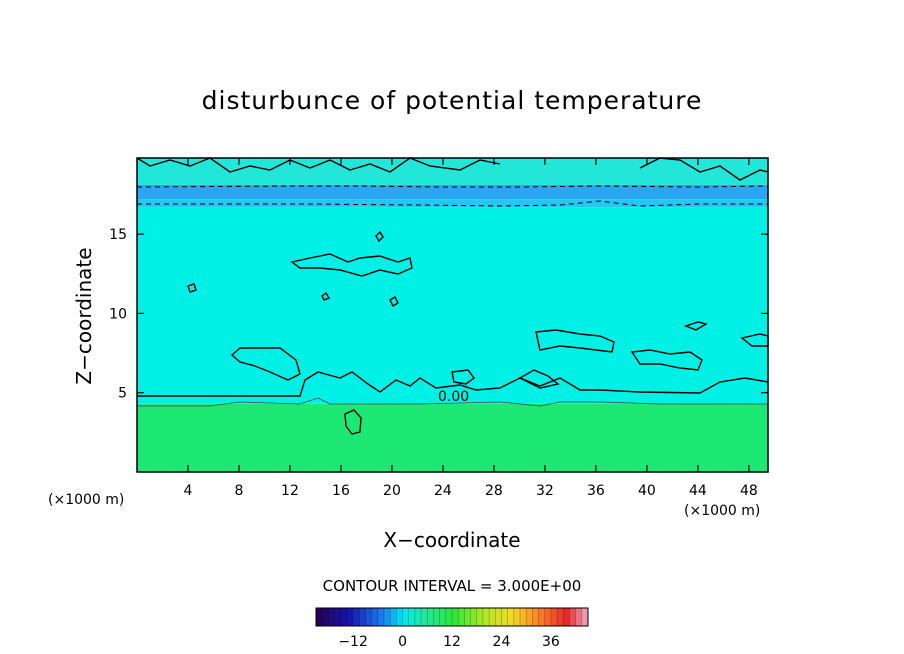  What do you see at coordinates (122, 394) in the screenshot?
I see `y-tick-label: 5` at bounding box center [122, 394].